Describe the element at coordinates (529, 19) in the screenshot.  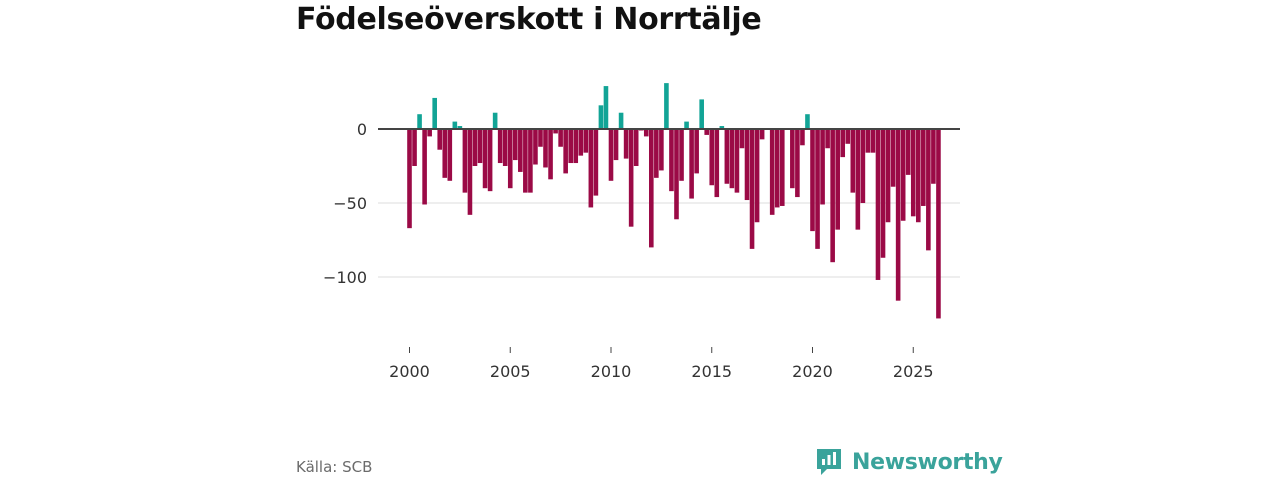
I see `chart-title: Födelseöverskott i Norrtälje` at that location.